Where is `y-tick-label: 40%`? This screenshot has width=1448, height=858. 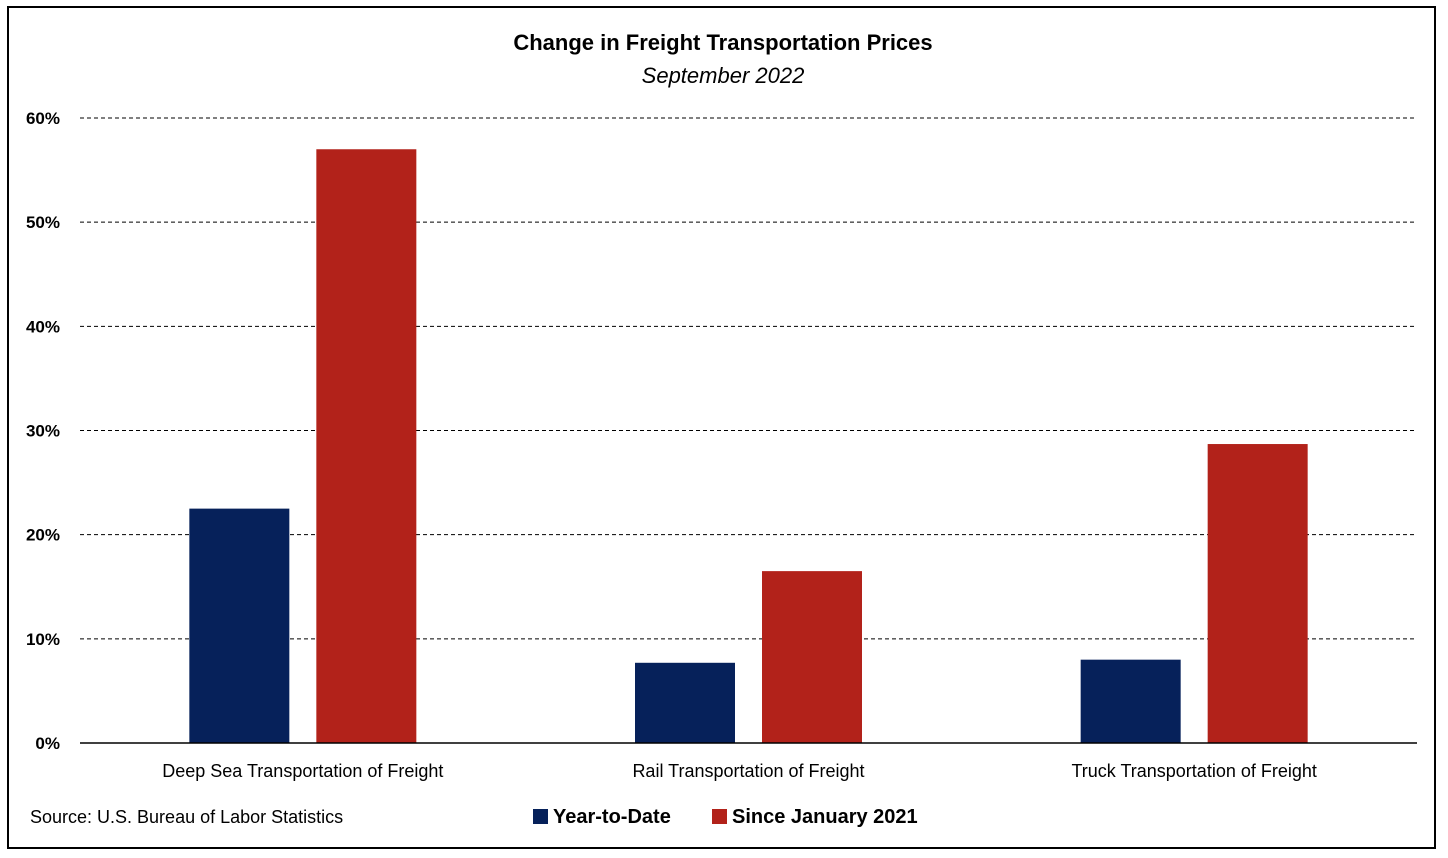
y-tick-label: 40% is located at coordinates (43, 326).